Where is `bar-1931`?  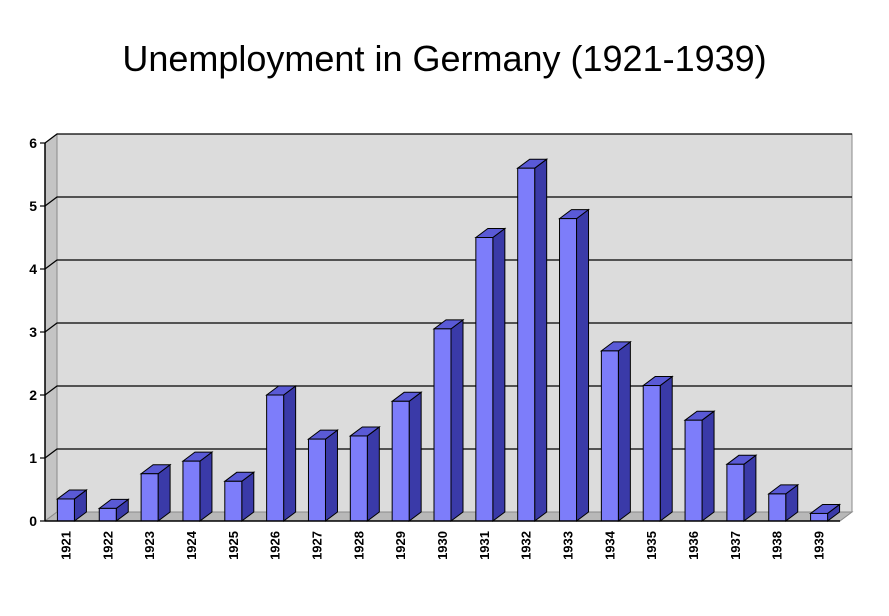 bar-1931 is located at coordinates (490, 374).